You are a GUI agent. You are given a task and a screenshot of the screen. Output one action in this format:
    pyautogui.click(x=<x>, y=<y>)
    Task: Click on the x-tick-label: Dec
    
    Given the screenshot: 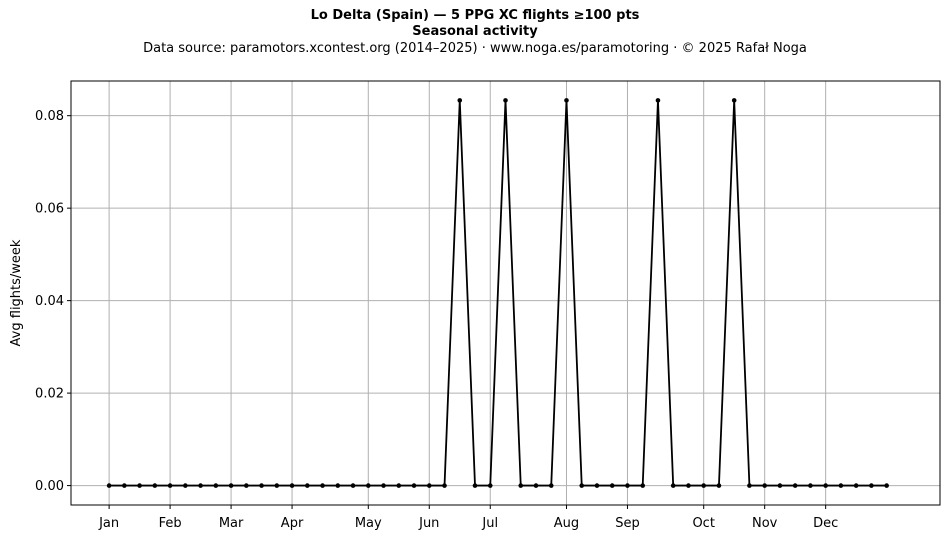 What is the action you would take?
    pyautogui.click(x=825, y=523)
    